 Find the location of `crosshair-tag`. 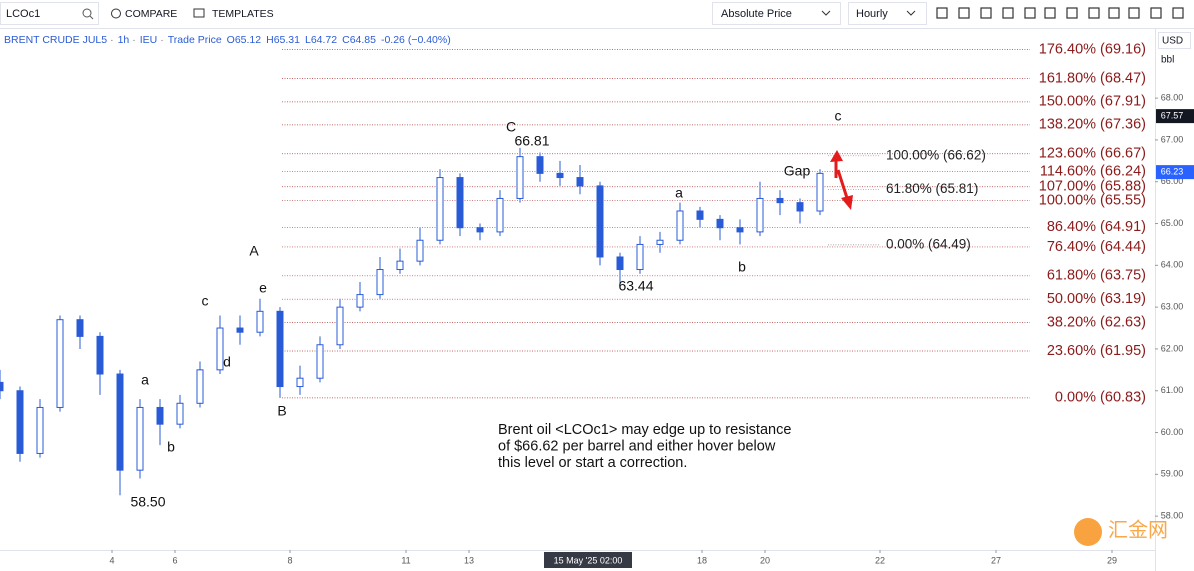

crosshair-tag is located at coordinates (588, 560).